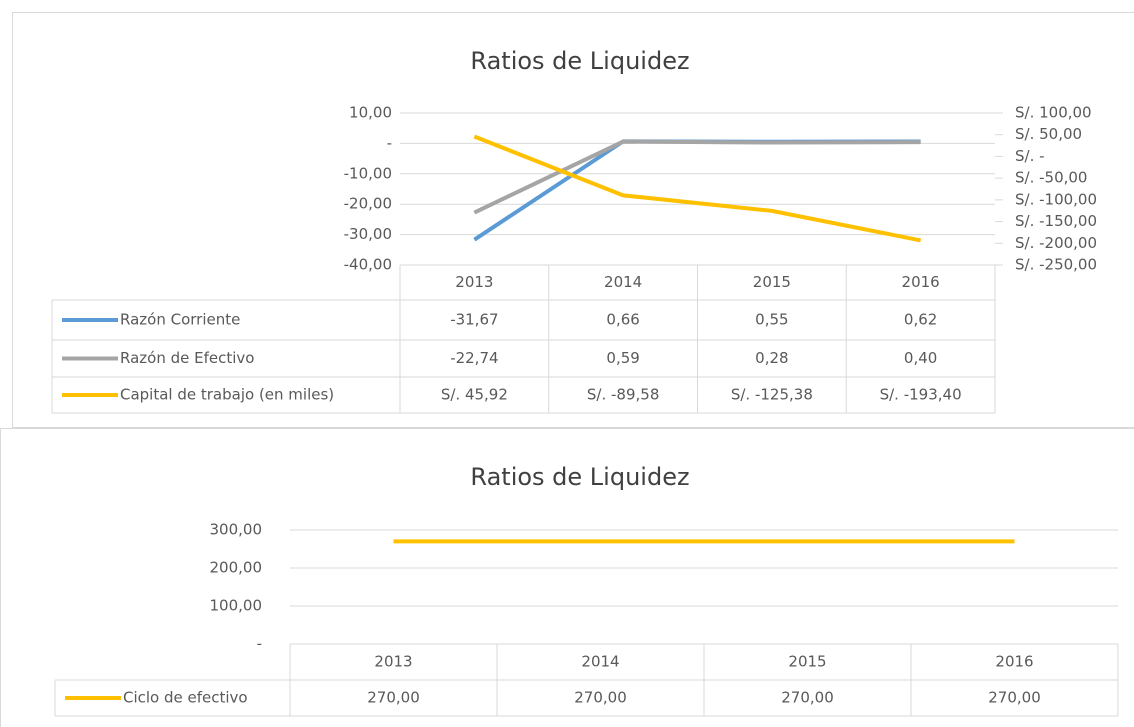  What do you see at coordinates (368, 204) in the screenshot?
I see `y-tick-label: -20,00` at bounding box center [368, 204].